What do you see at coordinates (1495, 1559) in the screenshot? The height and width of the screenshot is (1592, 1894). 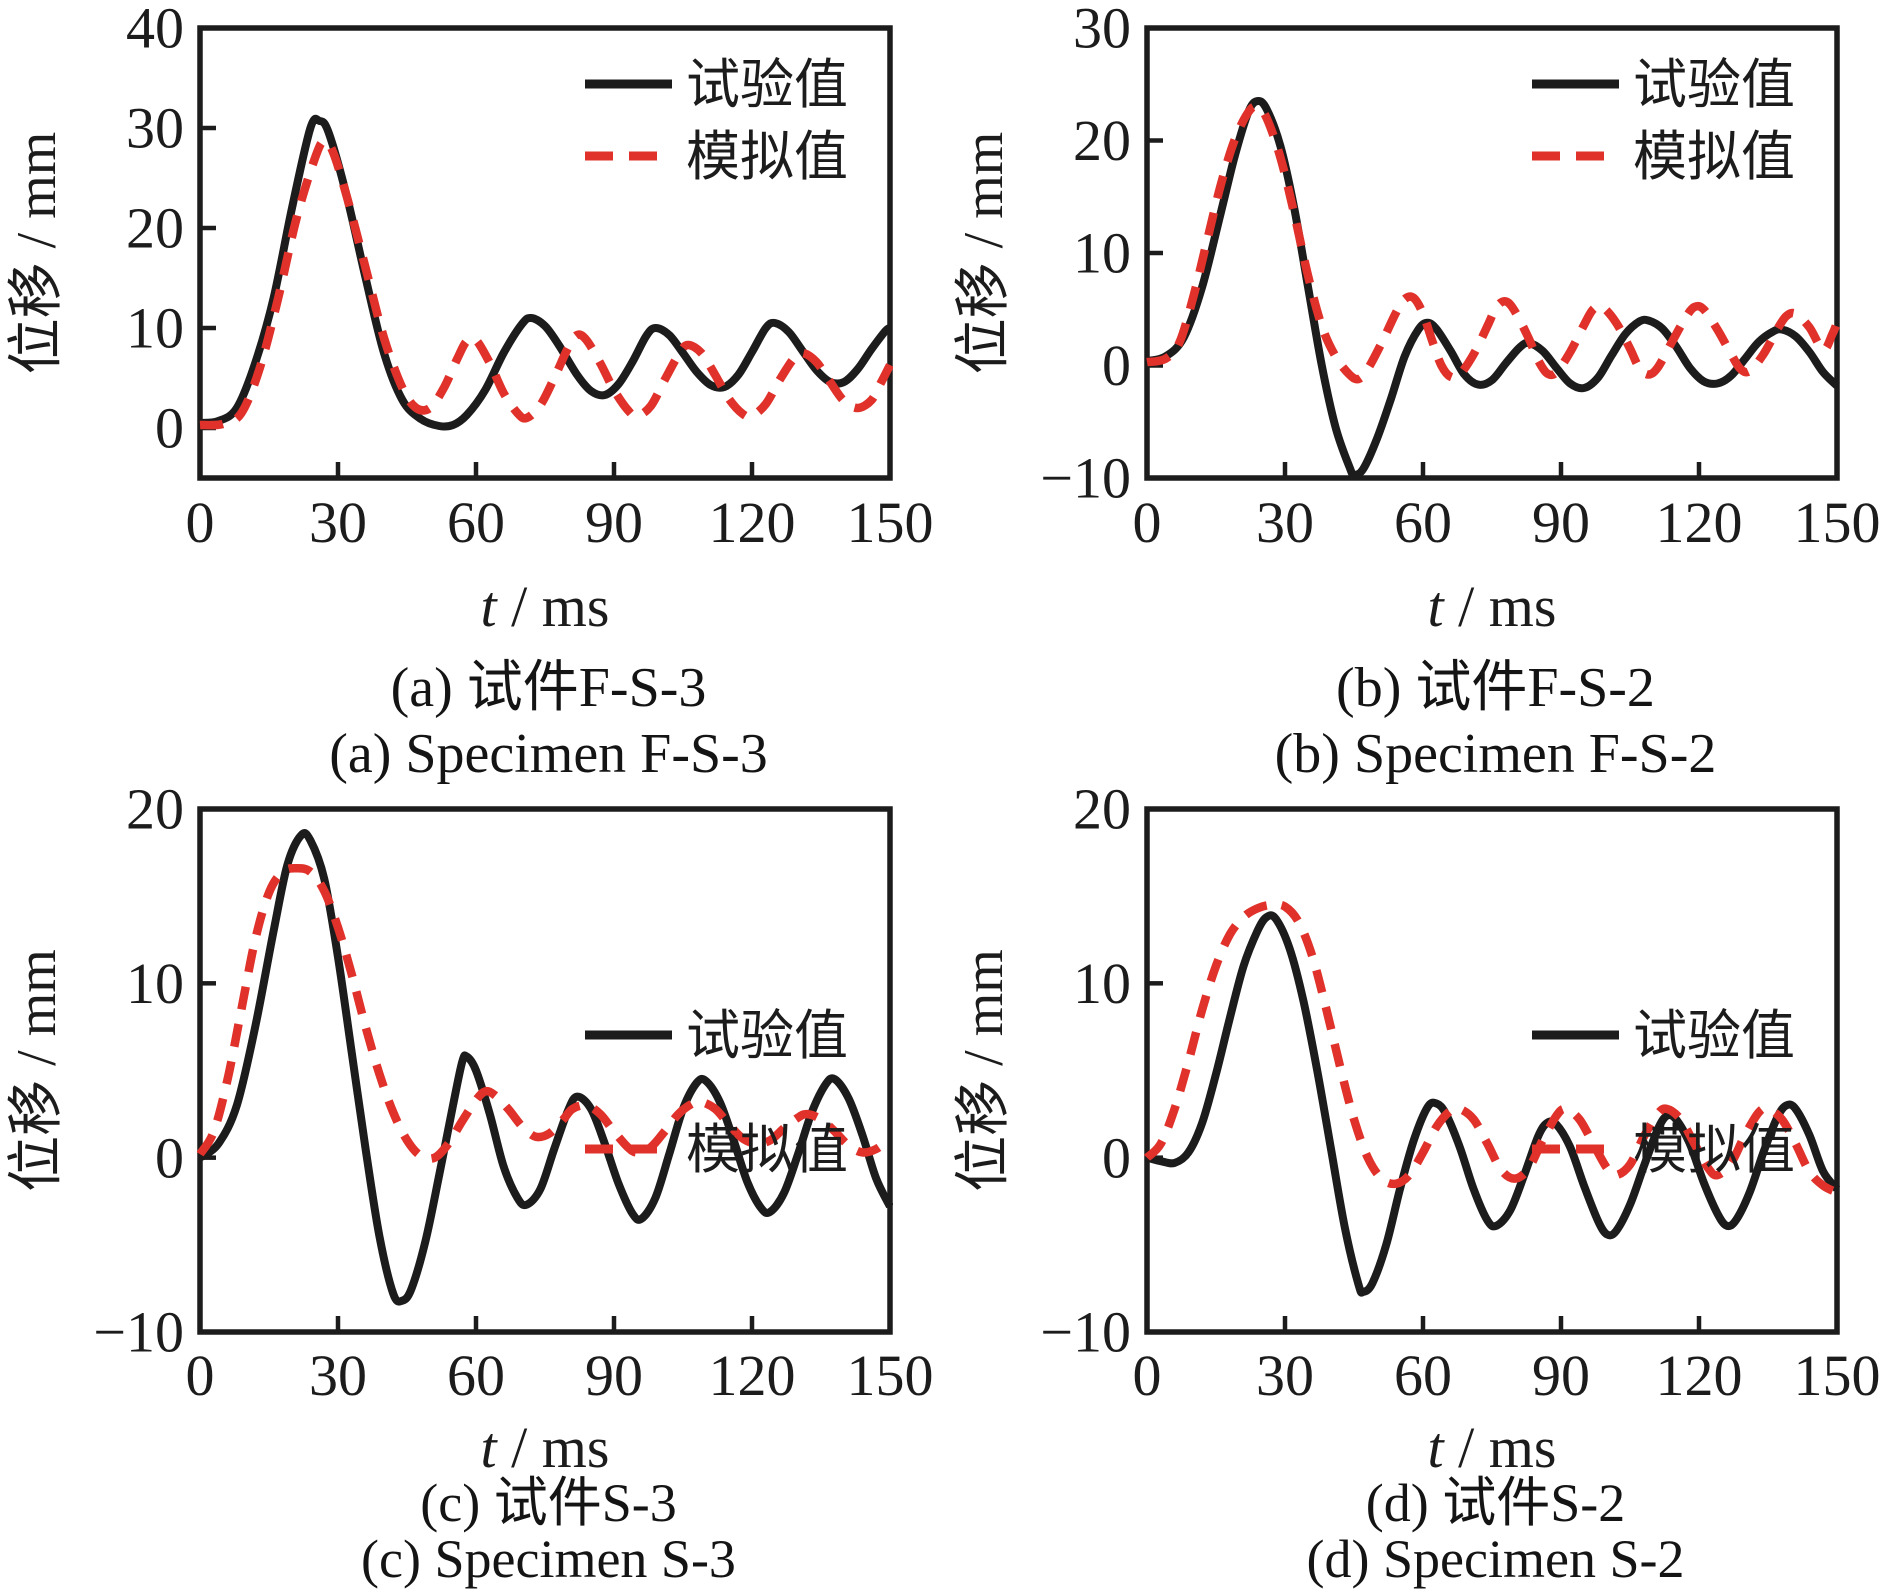 I see `panel-d-caption-en: (d) Specimen S-2` at bounding box center [1495, 1559].